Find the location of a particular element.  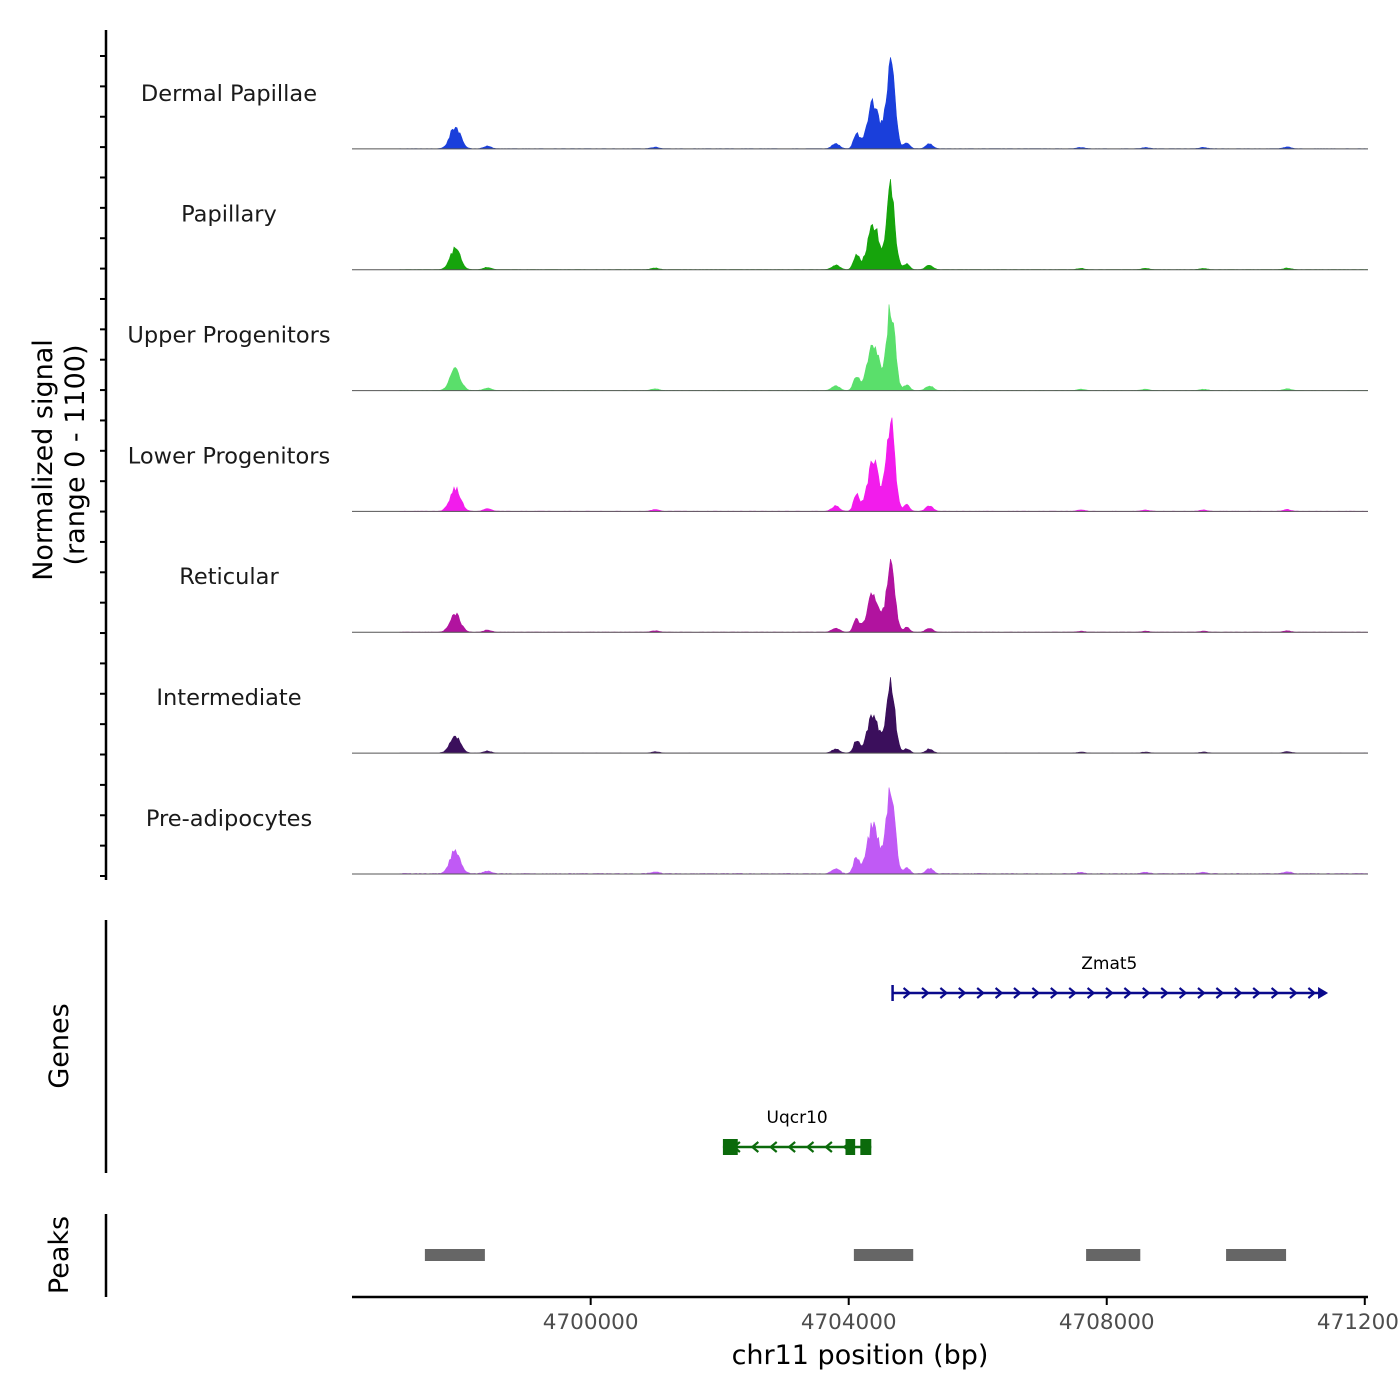

genes-panel: Zmat5 Uqcr10 is located at coordinates (1025, 1054).